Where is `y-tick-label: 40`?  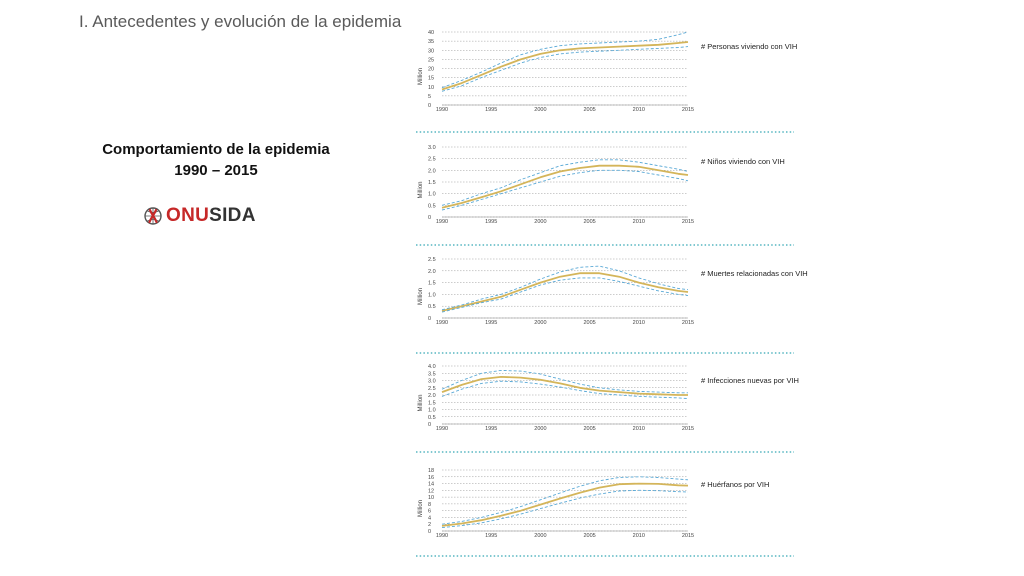
y-tick-label: 40 is located at coordinates (431, 33).